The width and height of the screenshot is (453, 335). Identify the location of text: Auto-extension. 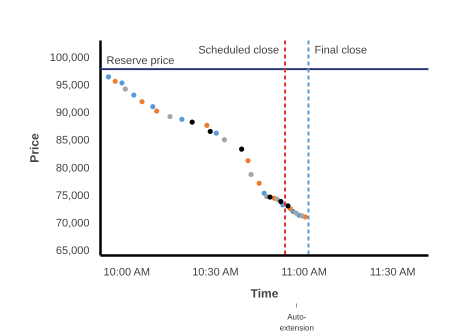
(297, 322).